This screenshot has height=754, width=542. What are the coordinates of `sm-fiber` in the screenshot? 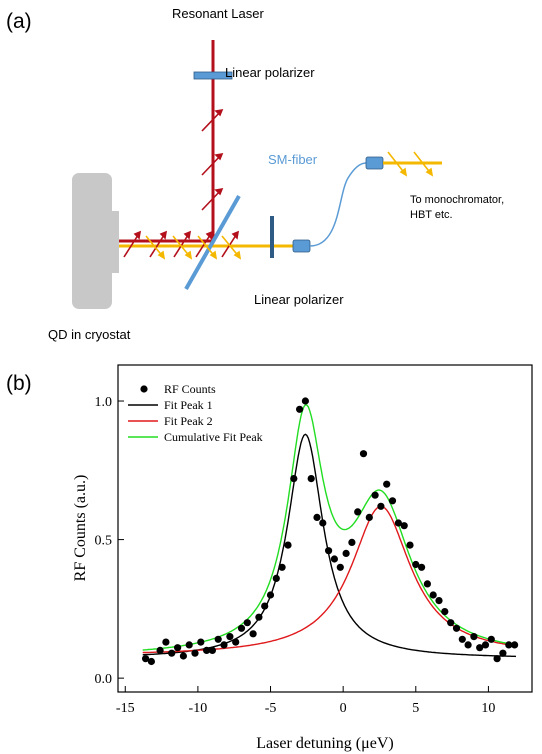 It's located at (338, 204).